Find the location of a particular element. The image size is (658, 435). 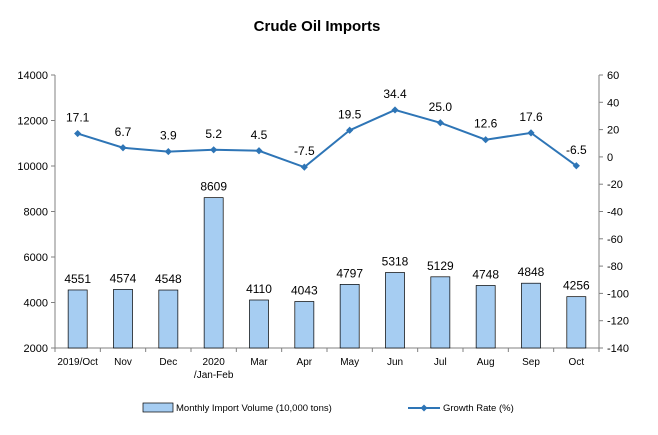

right-tick-label: -120 is located at coordinates (618, 322).